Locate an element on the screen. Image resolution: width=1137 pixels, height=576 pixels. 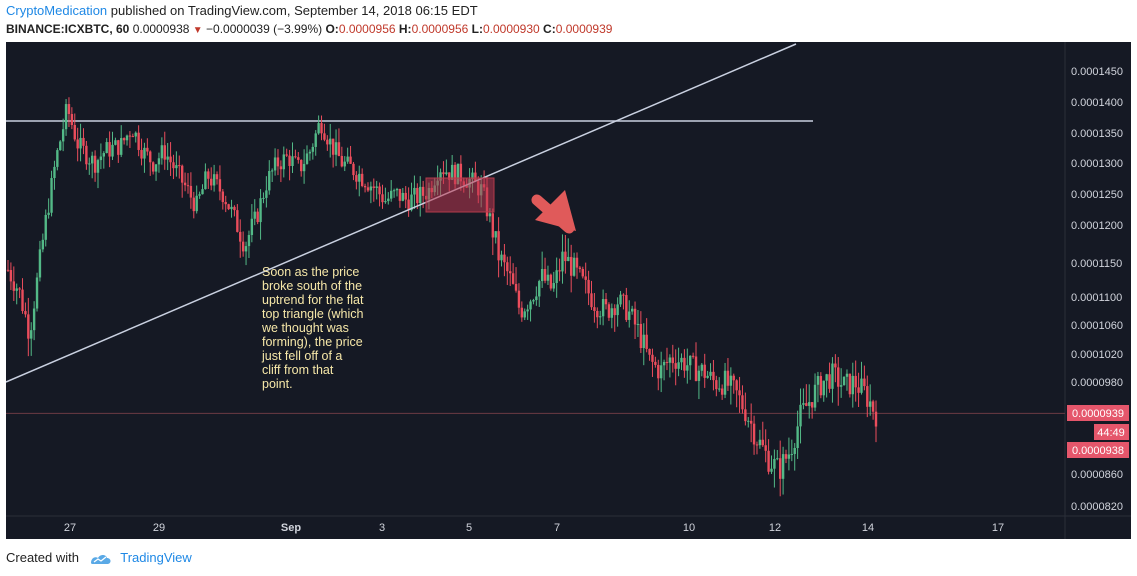
tradingview-link: TradingView is located at coordinates (156, 557).